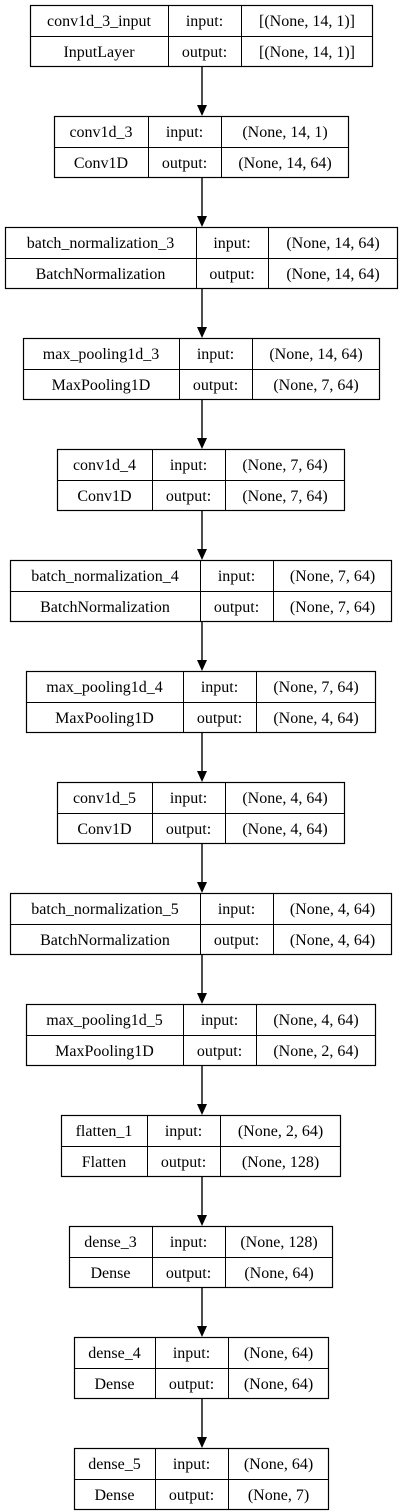  I want to click on input-shape: (None, 14, 1), so click(284, 132).